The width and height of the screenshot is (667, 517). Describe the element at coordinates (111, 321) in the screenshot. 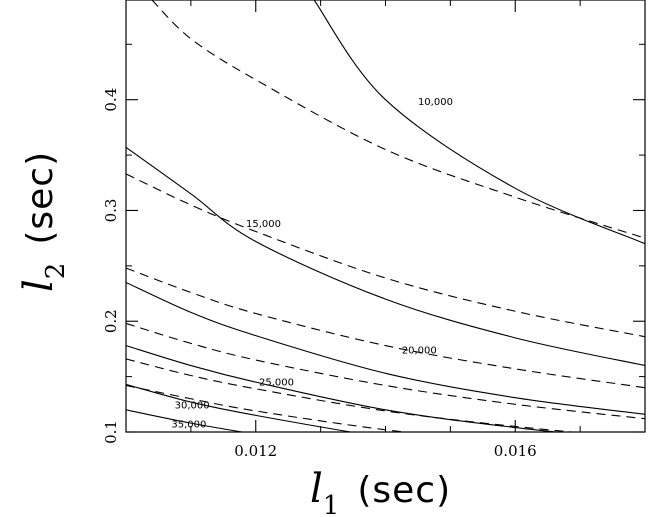

I see `y-tick-label: 0.2` at that location.